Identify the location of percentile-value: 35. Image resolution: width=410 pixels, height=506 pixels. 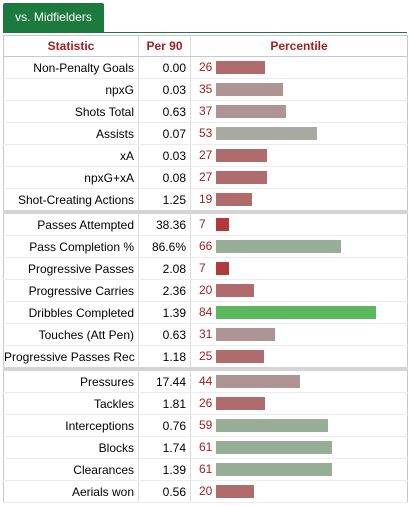
(206, 89).